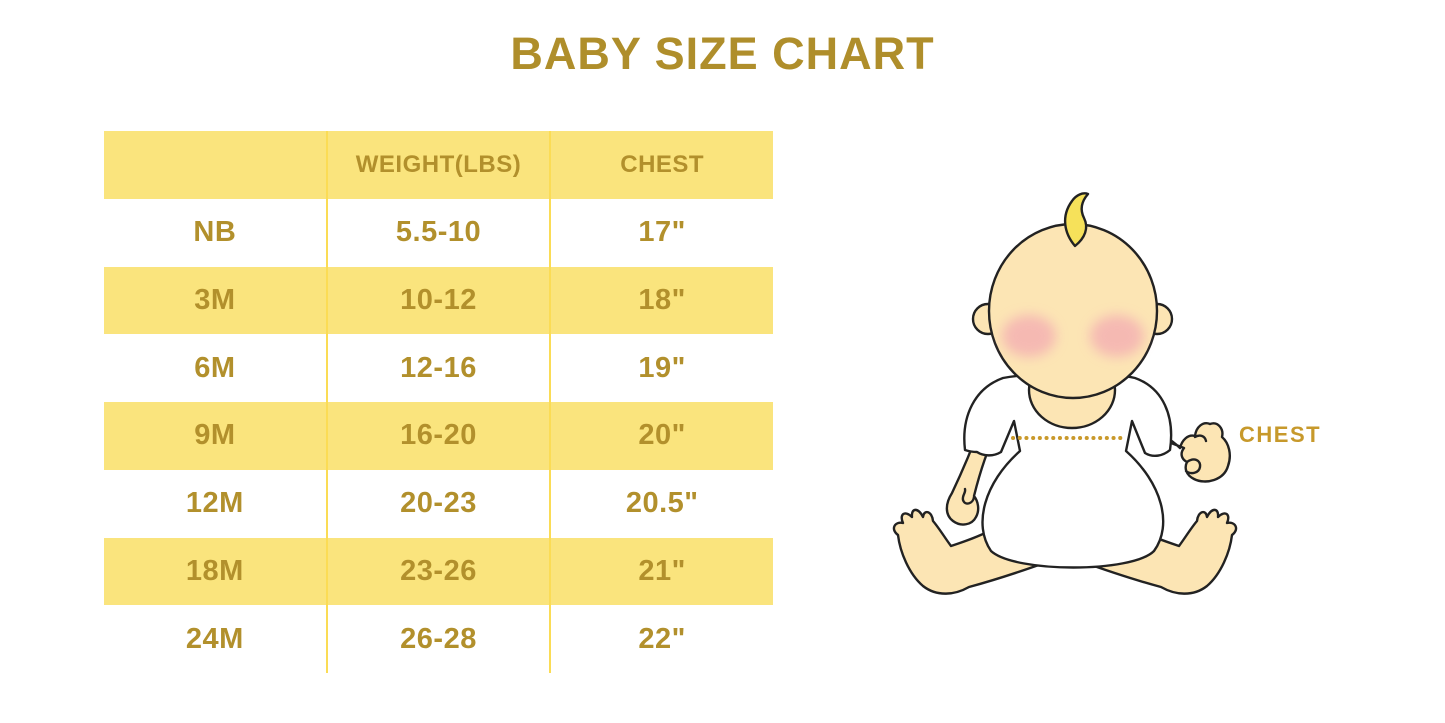 This screenshot has width=1445, height=723. What do you see at coordinates (1029, 336) in the screenshot?
I see `baby-cheek-left` at bounding box center [1029, 336].